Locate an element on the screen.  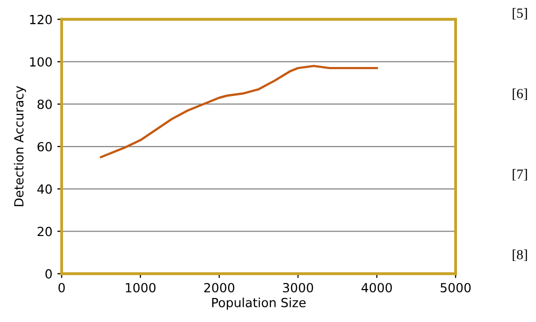
x-tick-label: 1000 is located at coordinates (141, 287).